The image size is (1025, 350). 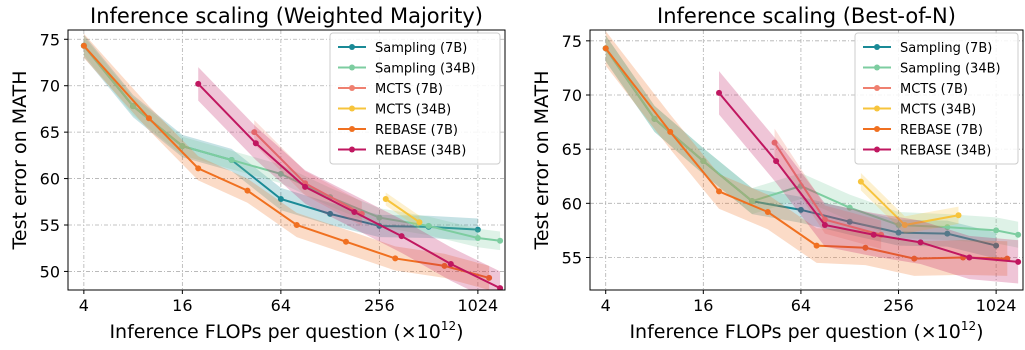 I want to click on p0-y-axis-label: Test error on MATH, so click(x=20, y=160).